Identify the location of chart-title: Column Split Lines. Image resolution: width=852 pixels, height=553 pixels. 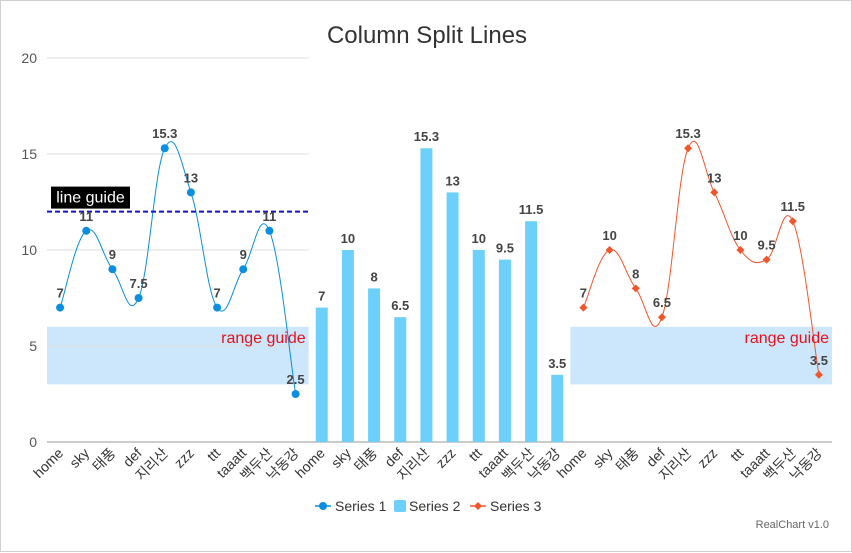
(427, 35).